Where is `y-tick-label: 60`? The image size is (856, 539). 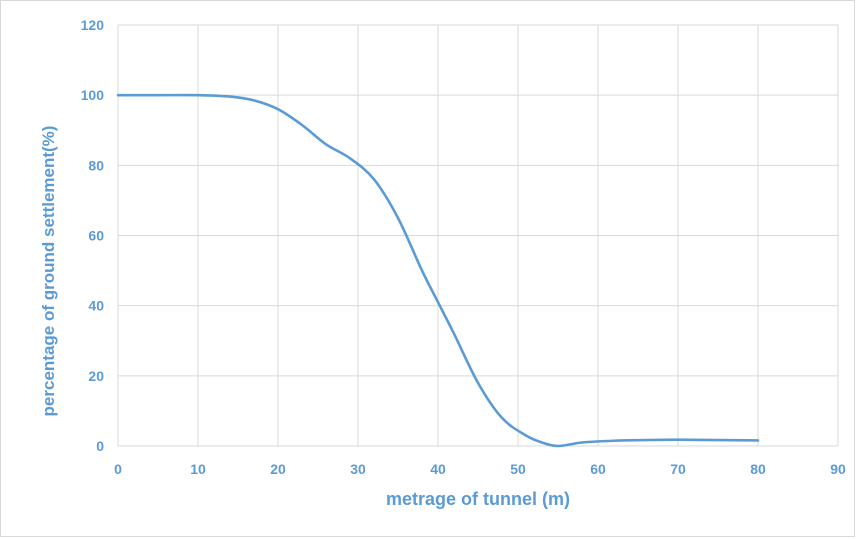 y-tick-label: 60 is located at coordinates (96, 236).